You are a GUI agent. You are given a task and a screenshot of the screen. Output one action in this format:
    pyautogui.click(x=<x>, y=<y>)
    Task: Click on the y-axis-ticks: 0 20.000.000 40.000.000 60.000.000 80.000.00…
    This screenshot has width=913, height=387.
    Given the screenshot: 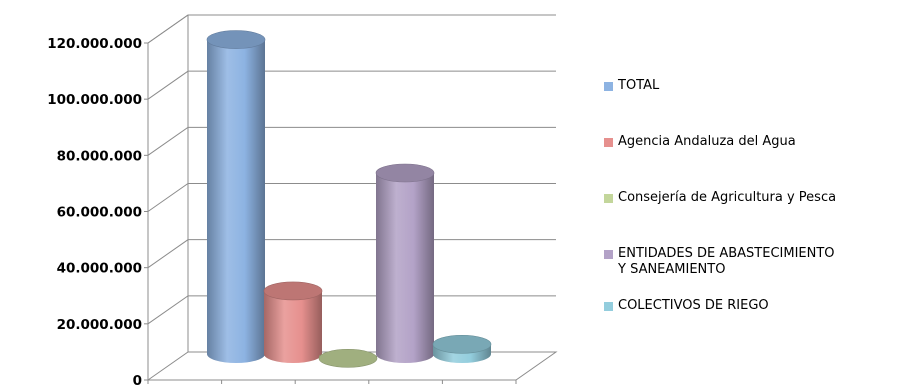 What is the action you would take?
    pyautogui.click(x=94, y=211)
    